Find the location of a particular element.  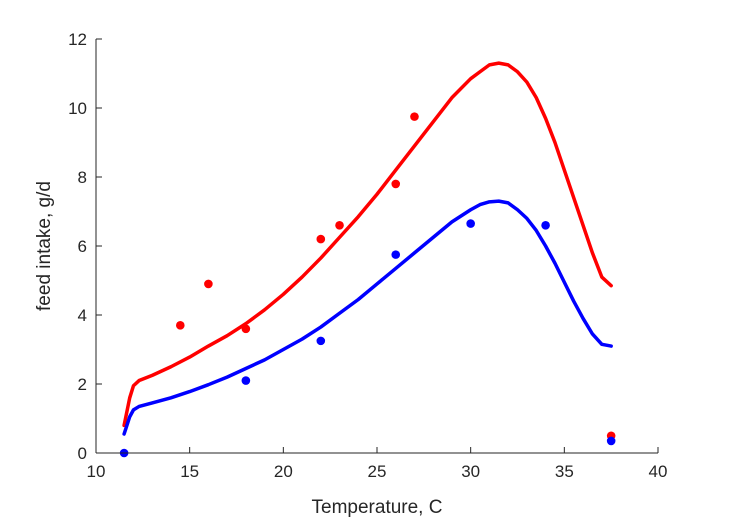

y-tick-label: 8 is located at coordinates (82, 177).